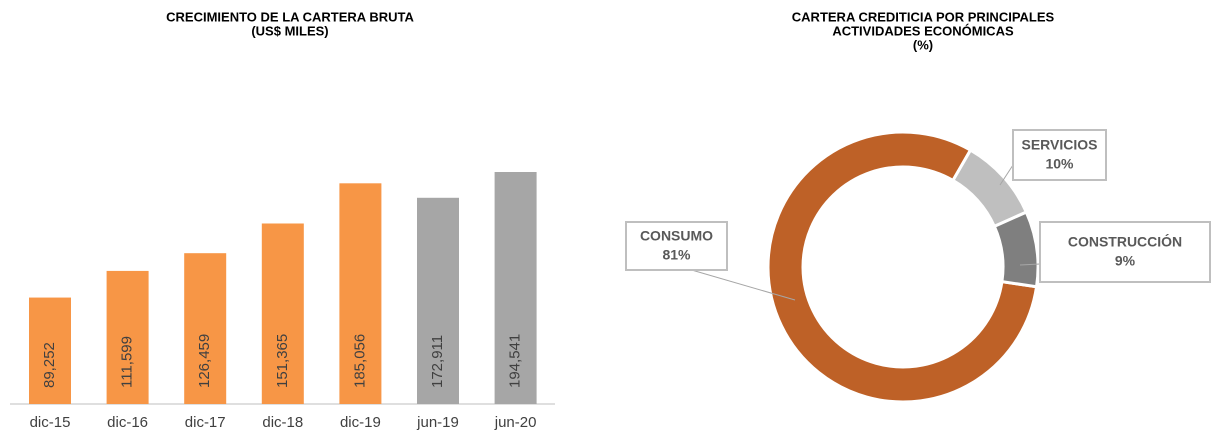 The width and height of the screenshot is (1211, 440). I want to click on slice-label: SERVICIOS, so click(1060, 145).